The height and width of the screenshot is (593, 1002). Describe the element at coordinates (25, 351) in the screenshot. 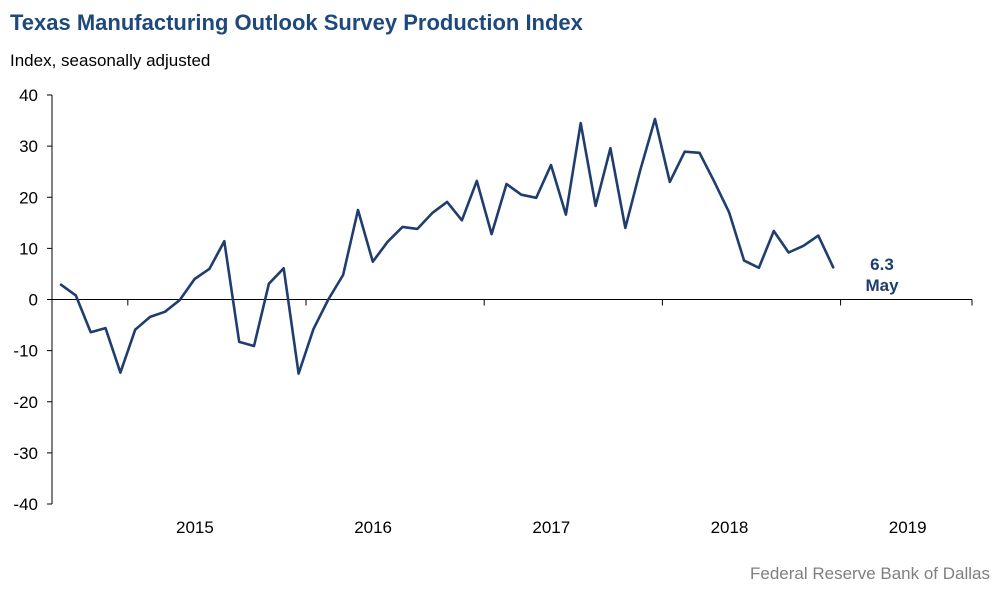

I see `y-tick-label: -10` at that location.